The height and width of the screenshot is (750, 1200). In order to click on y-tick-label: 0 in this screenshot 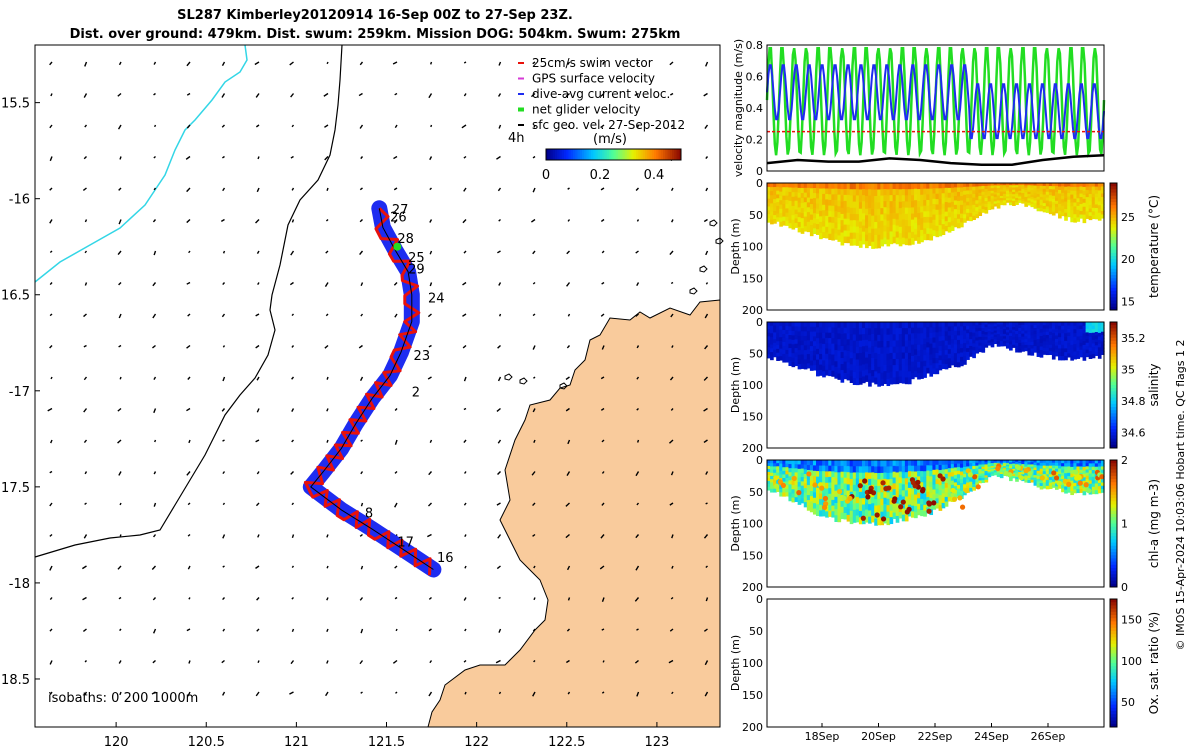, I will do `click(759, 171)`.